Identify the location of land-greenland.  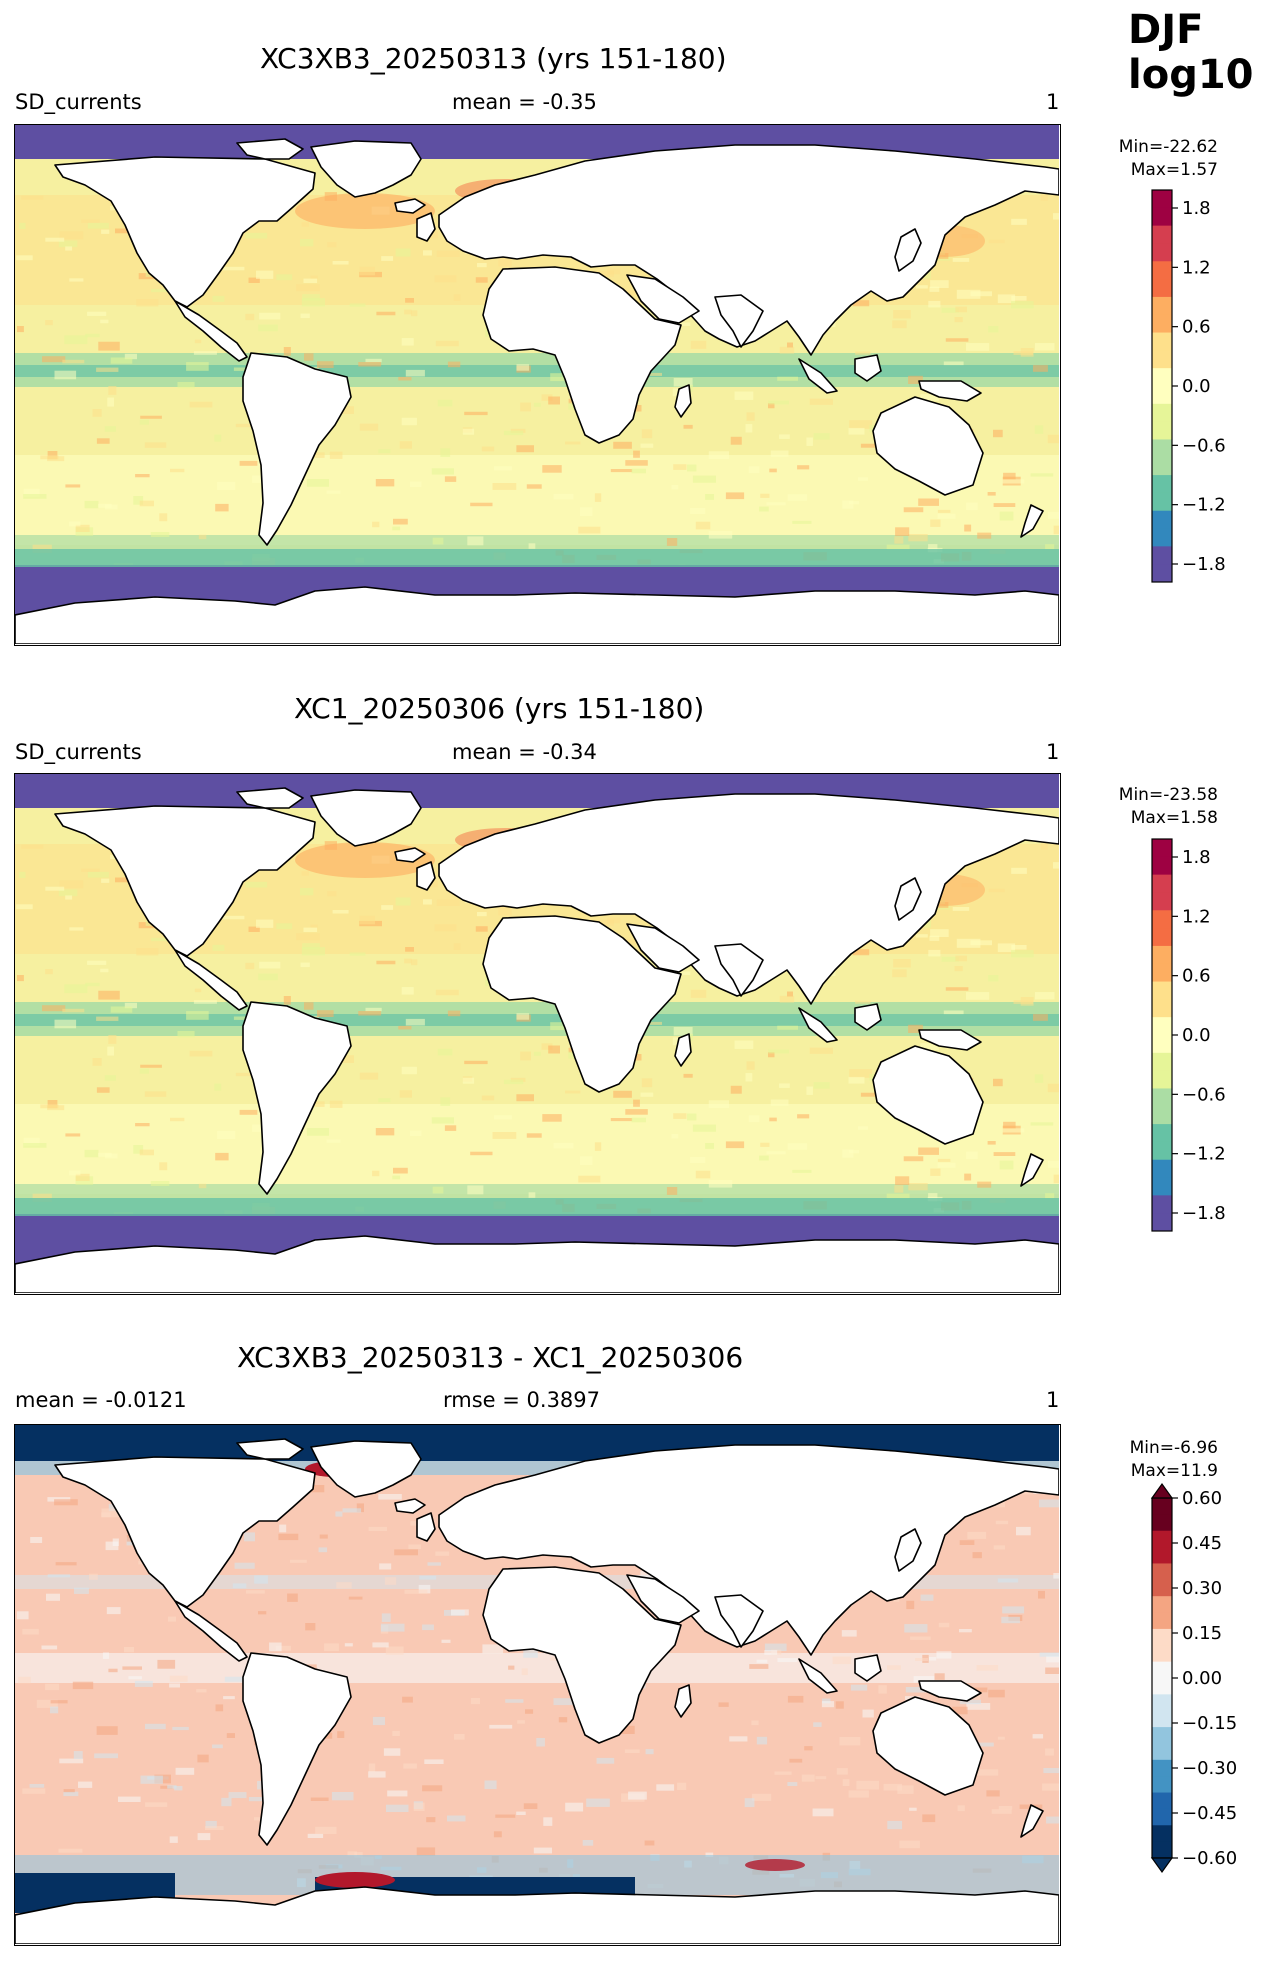
(366, 1469).